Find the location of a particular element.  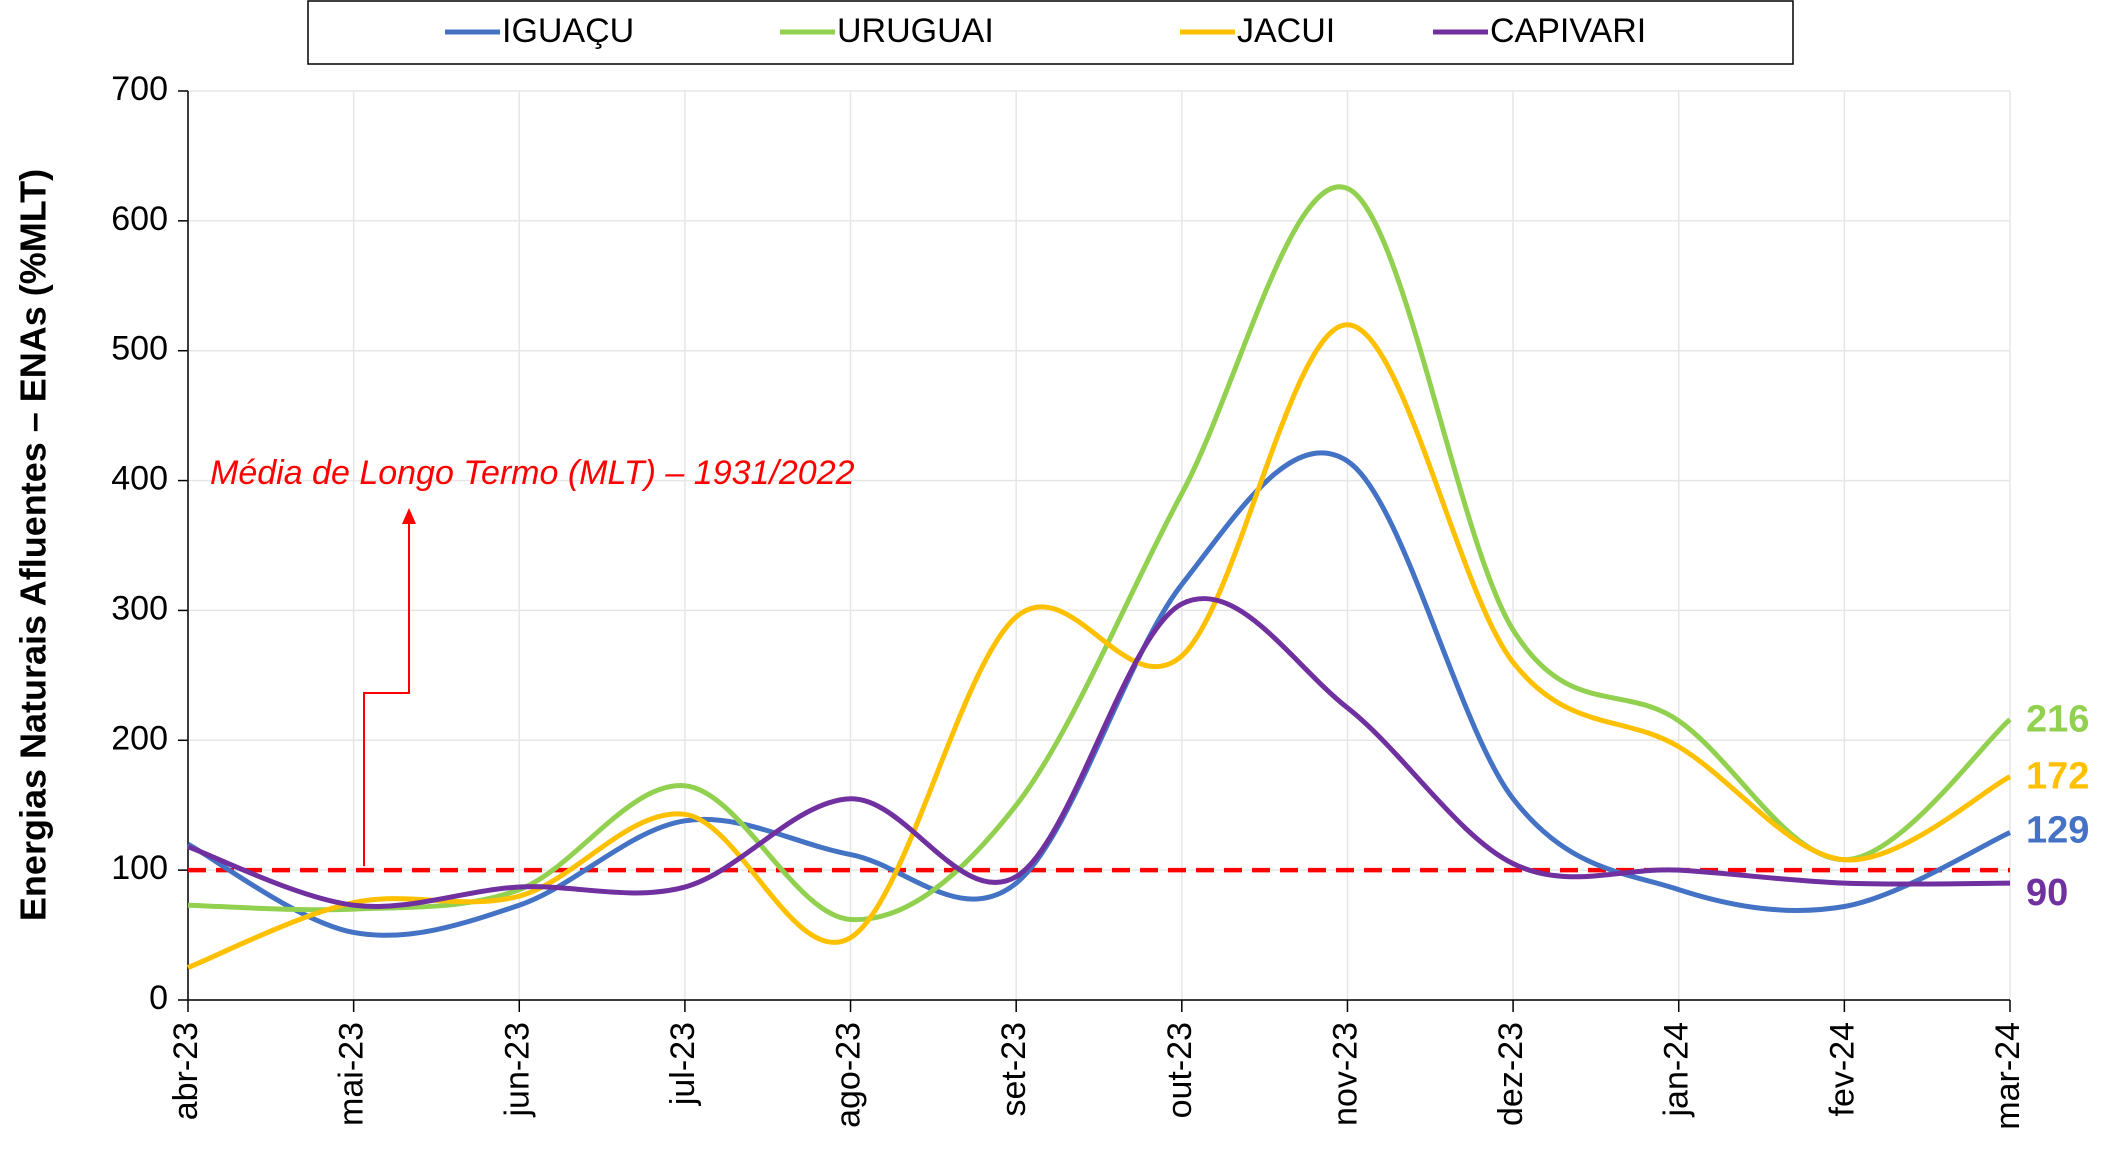

x-tick-label: jul-23 is located at coordinates (683, 1064).